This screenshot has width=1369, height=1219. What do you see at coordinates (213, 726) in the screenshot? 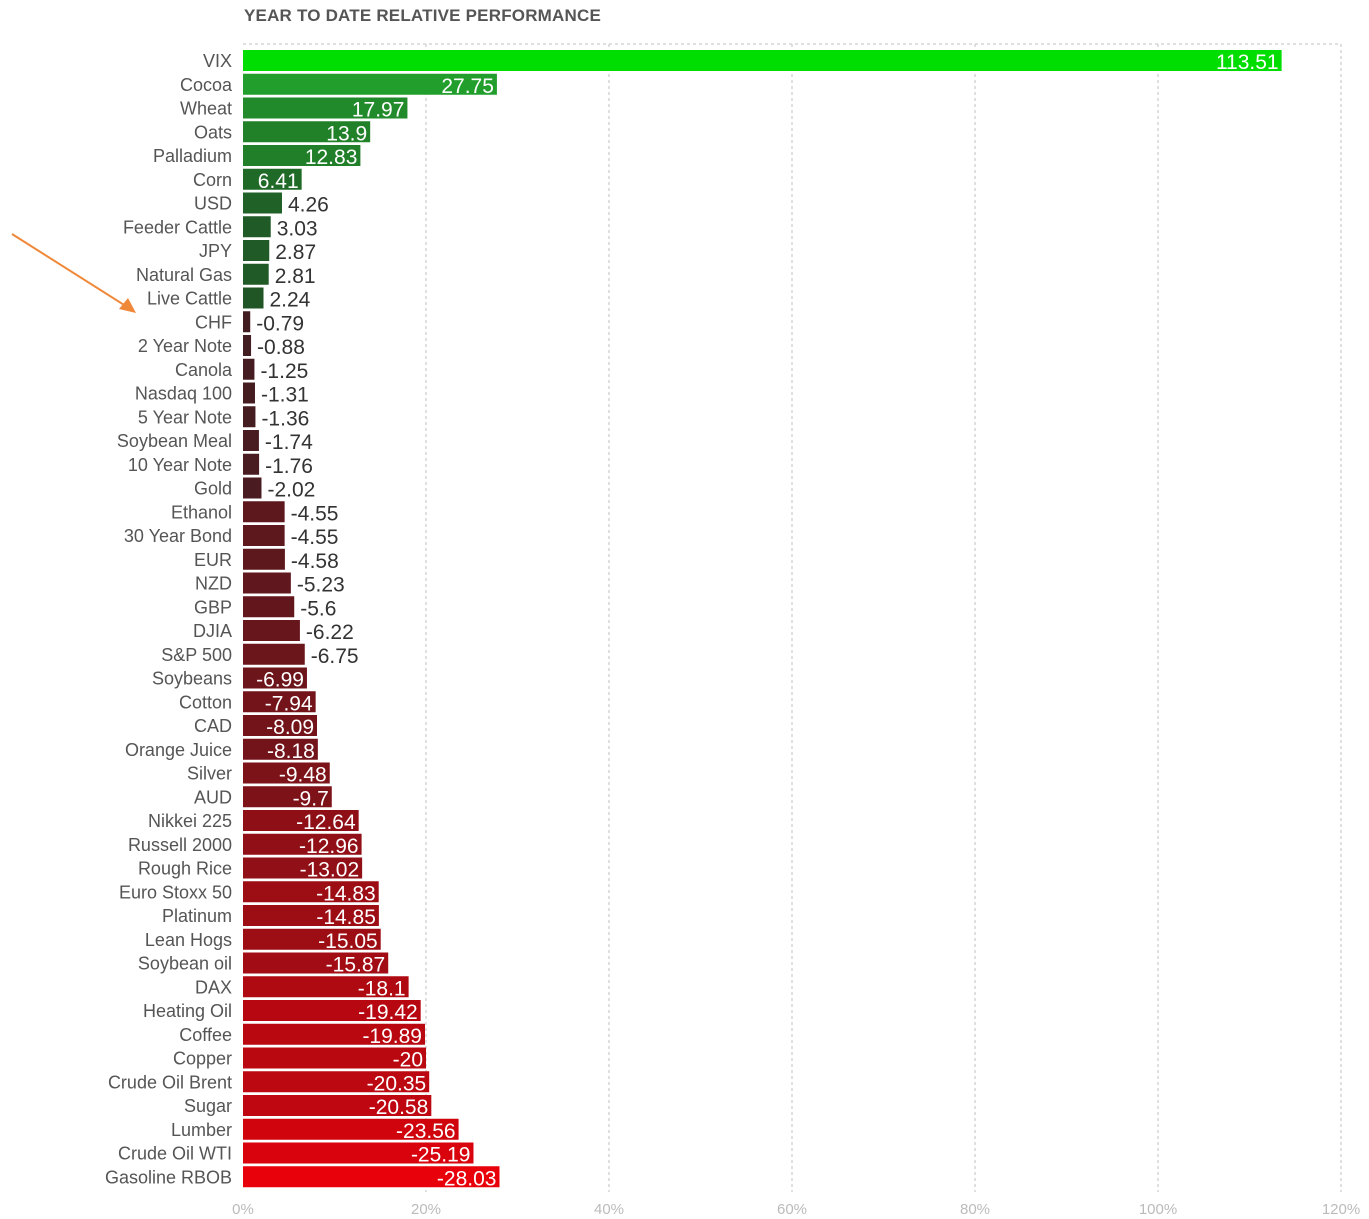
I see `category-label: CAD` at bounding box center [213, 726].